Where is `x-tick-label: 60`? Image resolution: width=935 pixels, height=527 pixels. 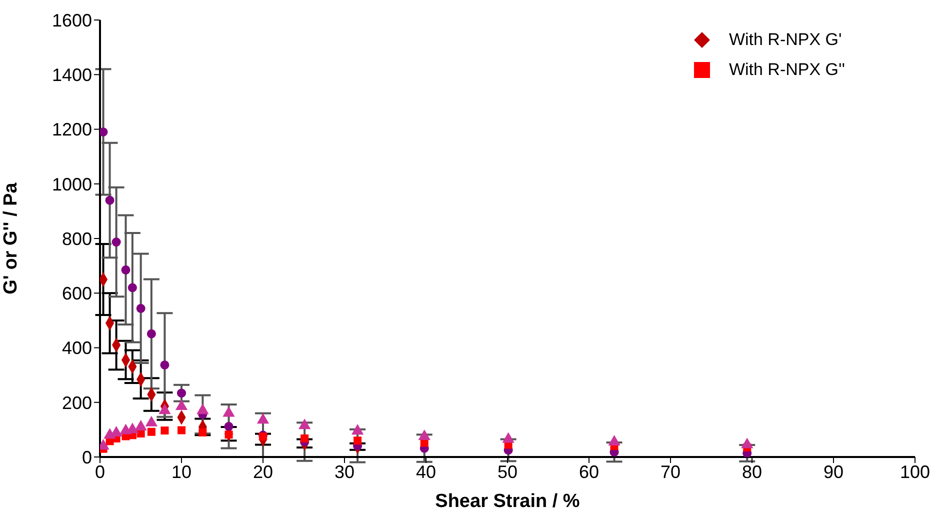
x-tick-label: 60 is located at coordinates (589, 472).